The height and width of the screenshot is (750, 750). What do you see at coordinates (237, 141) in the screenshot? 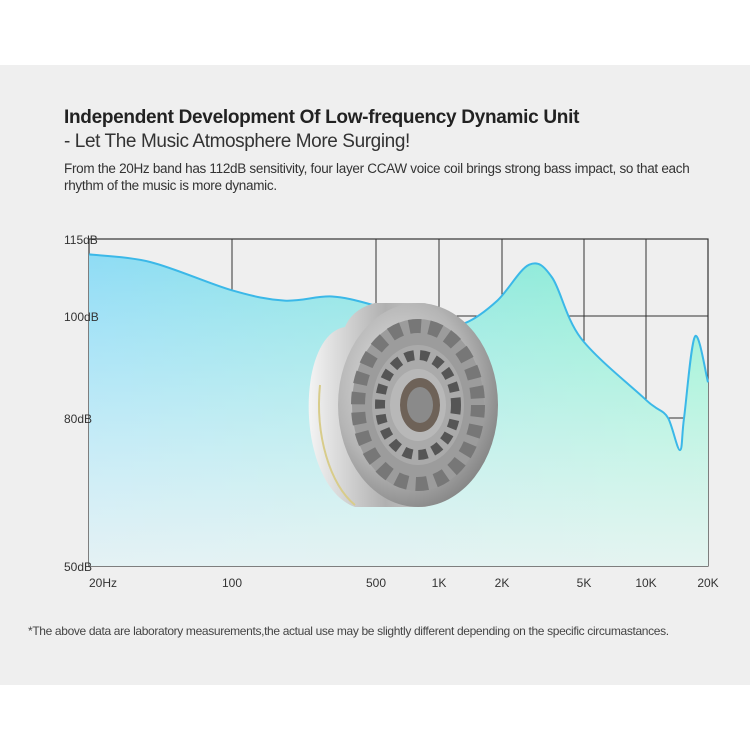
I see `page-subtitle: - Let The Music Atmosphere More Surging!` at bounding box center [237, 141].